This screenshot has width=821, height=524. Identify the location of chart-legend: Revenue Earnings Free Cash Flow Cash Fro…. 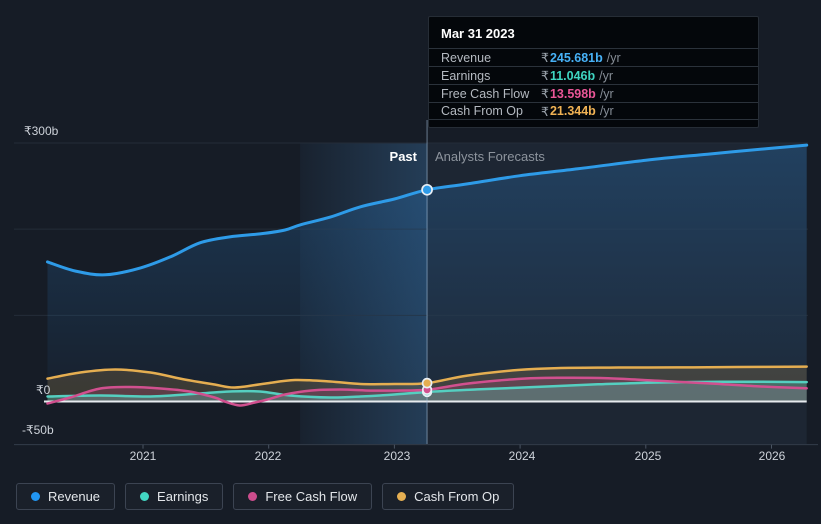
(265, 496).